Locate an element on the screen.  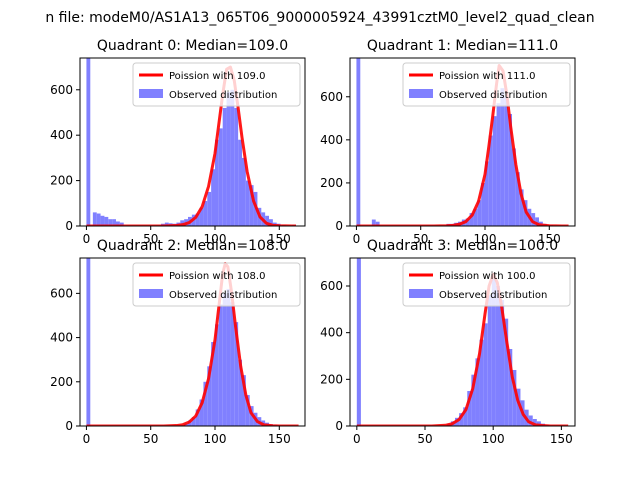
subplot-title: Quadrant 2: Median=108.0 is located at coordinates (192, 246).